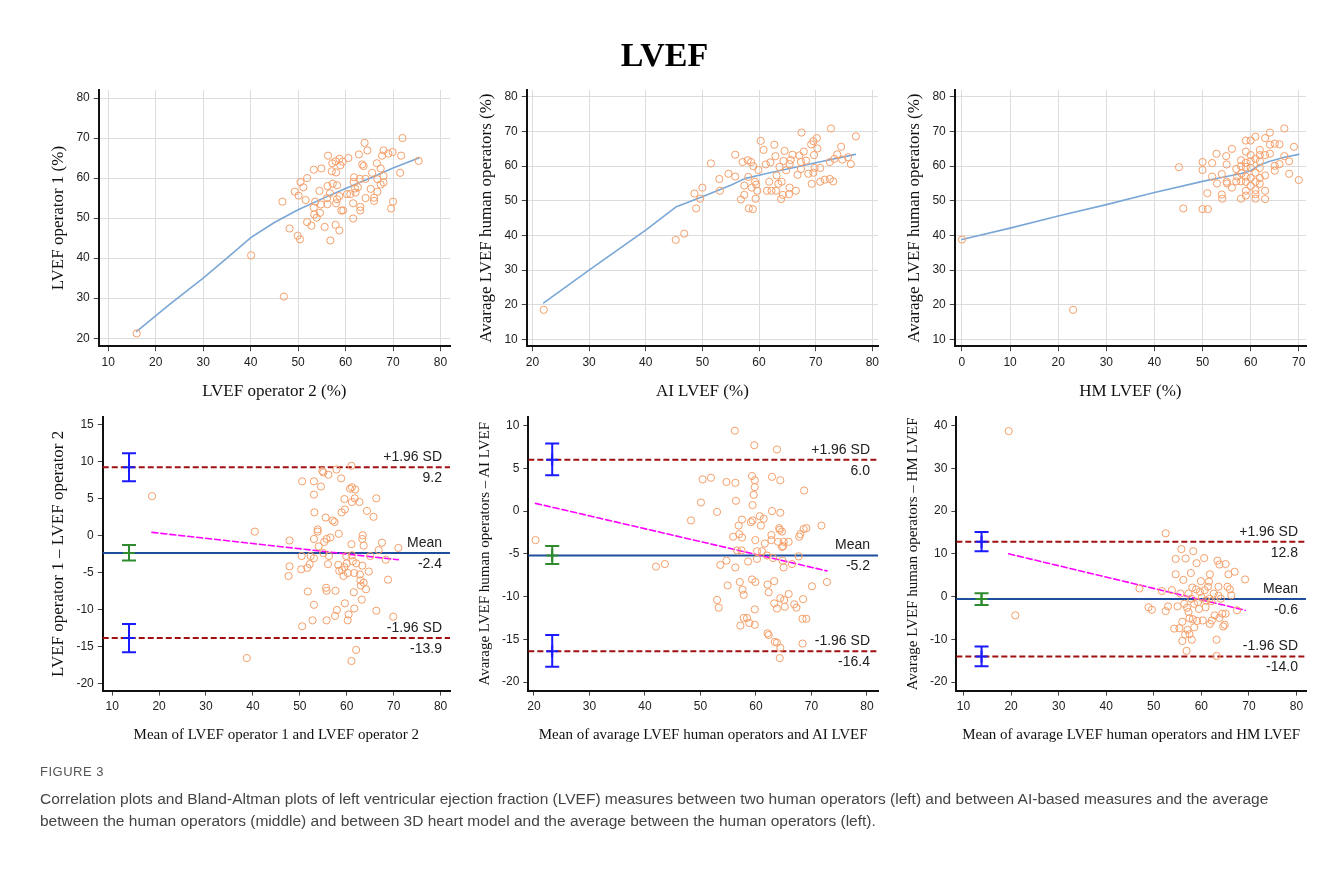 Image resolution: width=1329 pixels, height=872 pixels. What do you see at coordinates (1130, 391) in the screenshot?
I see `x-axis-title: HM LVEF (%)` at bounding box center [1130, 391].